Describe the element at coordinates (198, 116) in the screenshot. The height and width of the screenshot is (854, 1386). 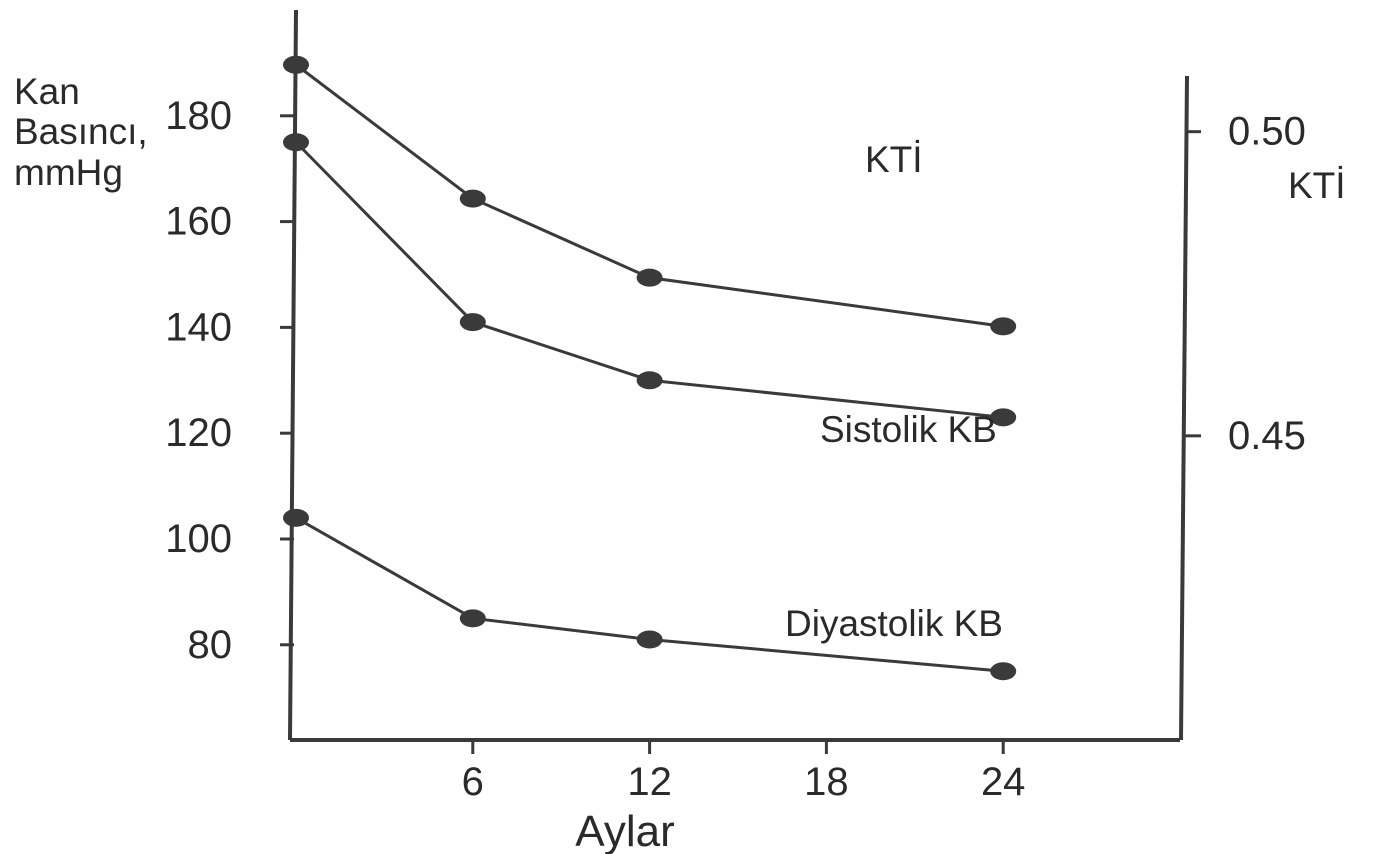
I see `y-tick-label-left-180: 180` at that location.